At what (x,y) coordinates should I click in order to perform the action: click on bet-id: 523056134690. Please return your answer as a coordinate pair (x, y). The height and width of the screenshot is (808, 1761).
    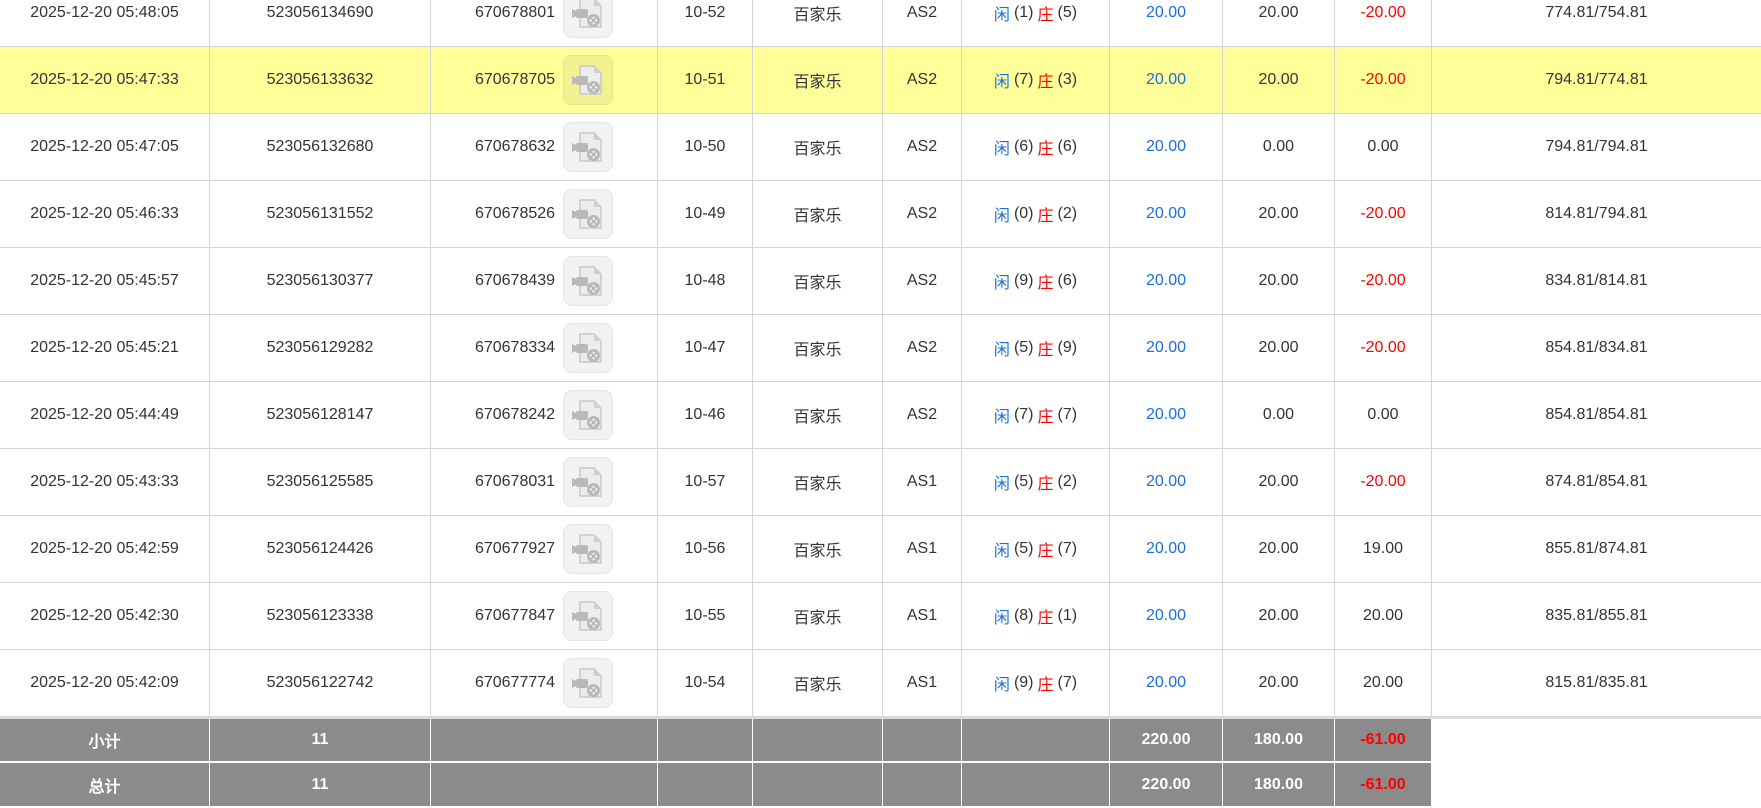
    Looking at the image, I should click on (320, 23).